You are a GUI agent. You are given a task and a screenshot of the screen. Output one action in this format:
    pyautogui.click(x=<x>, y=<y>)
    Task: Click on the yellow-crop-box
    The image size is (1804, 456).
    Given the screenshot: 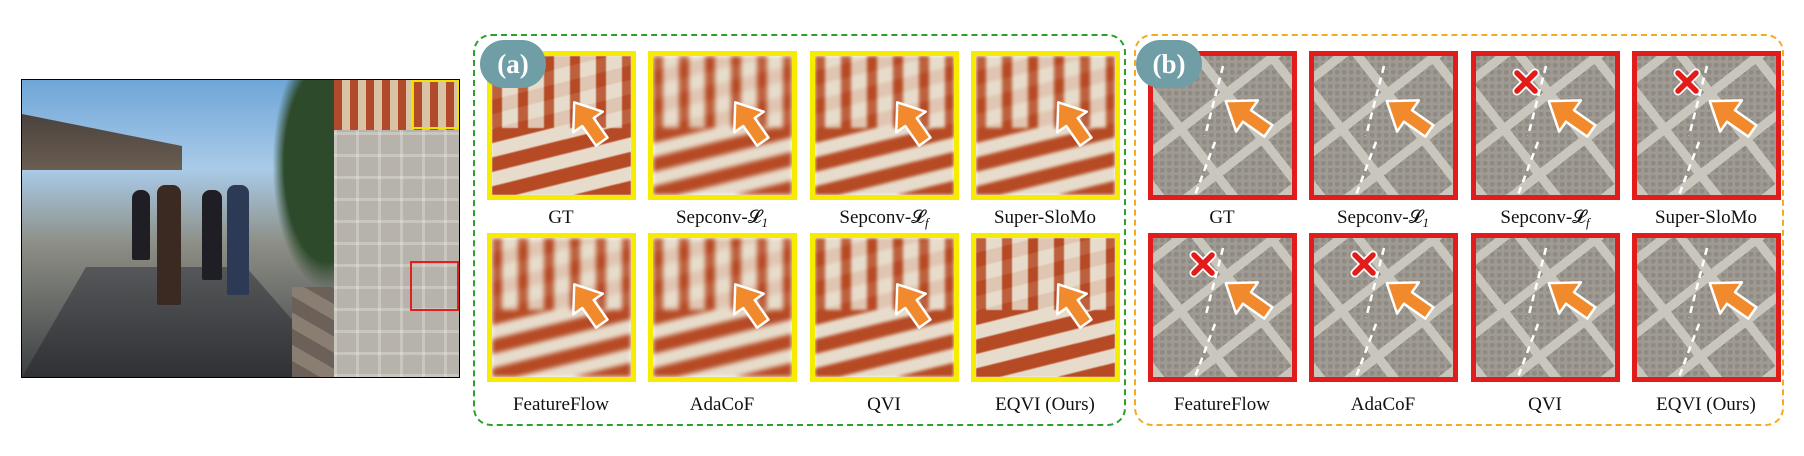 What is the action you would take?
    pyautogui.click(x=435, y=104)
    